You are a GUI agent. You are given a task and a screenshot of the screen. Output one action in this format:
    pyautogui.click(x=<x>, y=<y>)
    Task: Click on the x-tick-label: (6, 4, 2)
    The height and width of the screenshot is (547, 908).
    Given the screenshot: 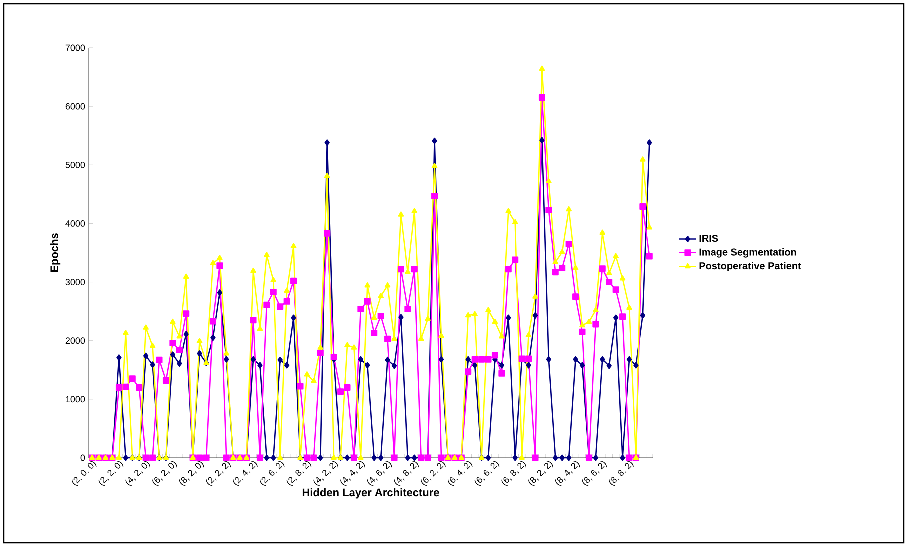 What is the action you would take?
    pyautogui.click(x=460, y=473)
    